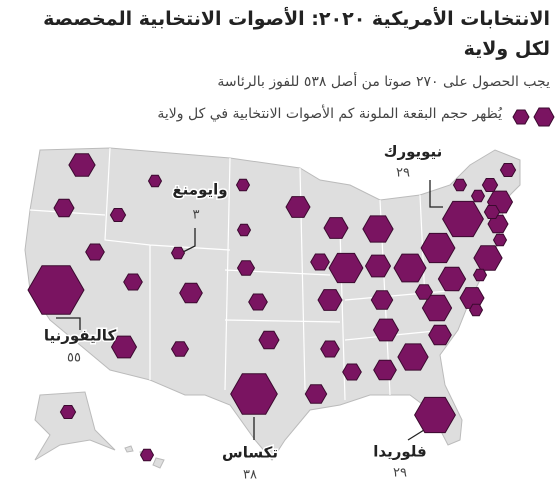  Describe the element at coordinates (250, 475) in the screenshot. I see `callout-value: ٣٨` at that location.